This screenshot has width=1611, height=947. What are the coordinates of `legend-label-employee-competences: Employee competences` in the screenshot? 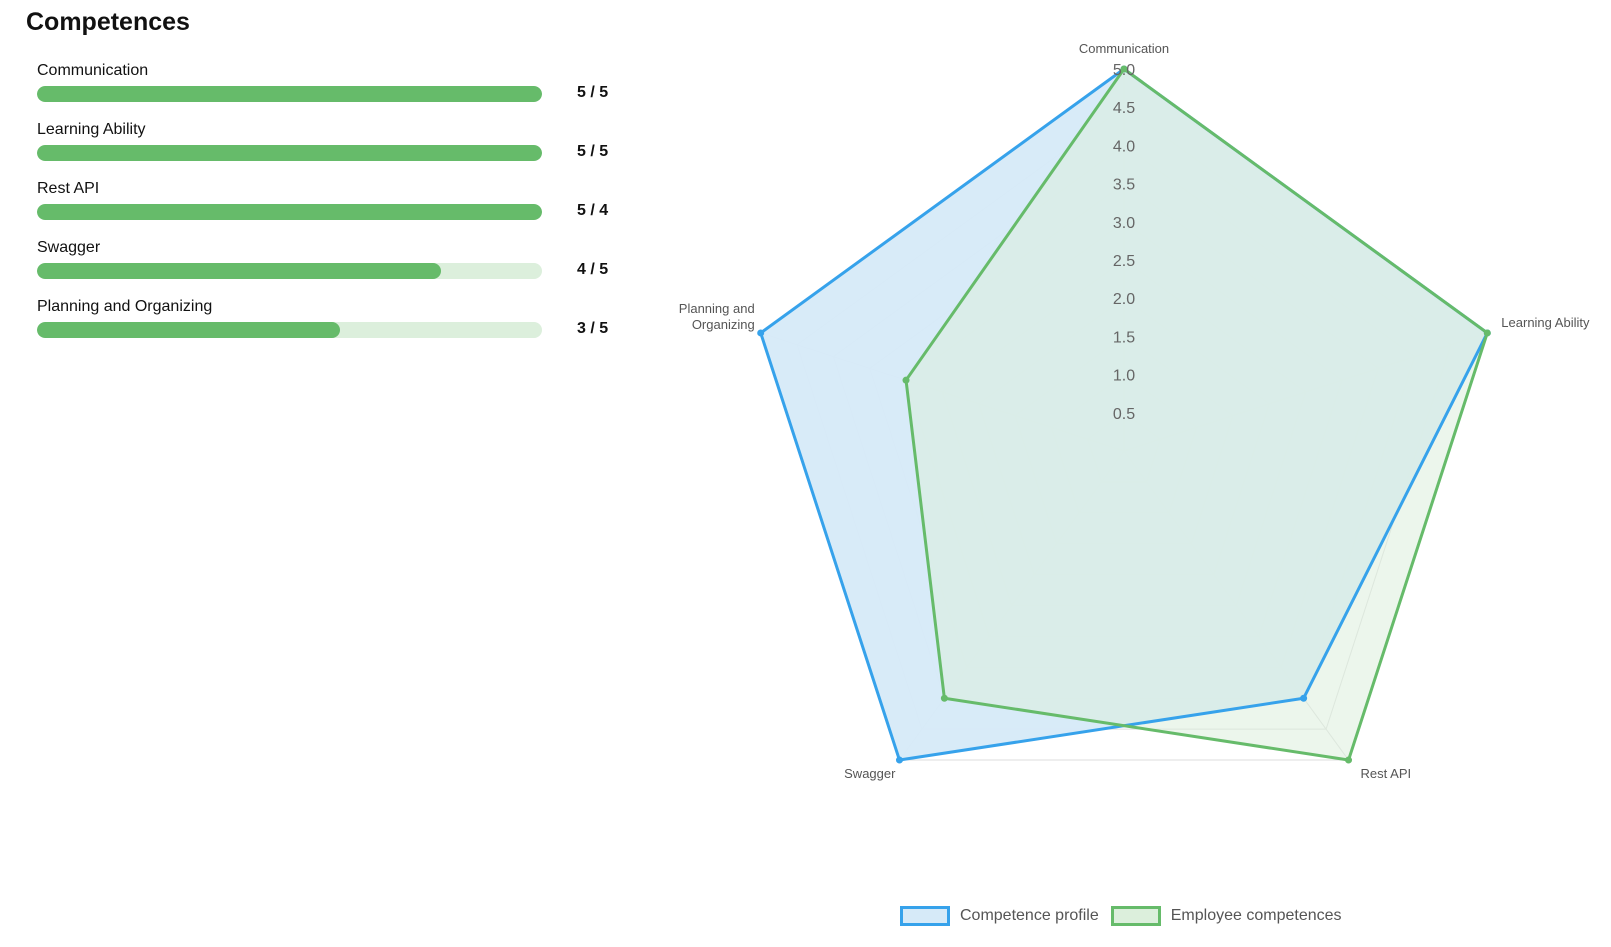 It's located at (1256, 915).